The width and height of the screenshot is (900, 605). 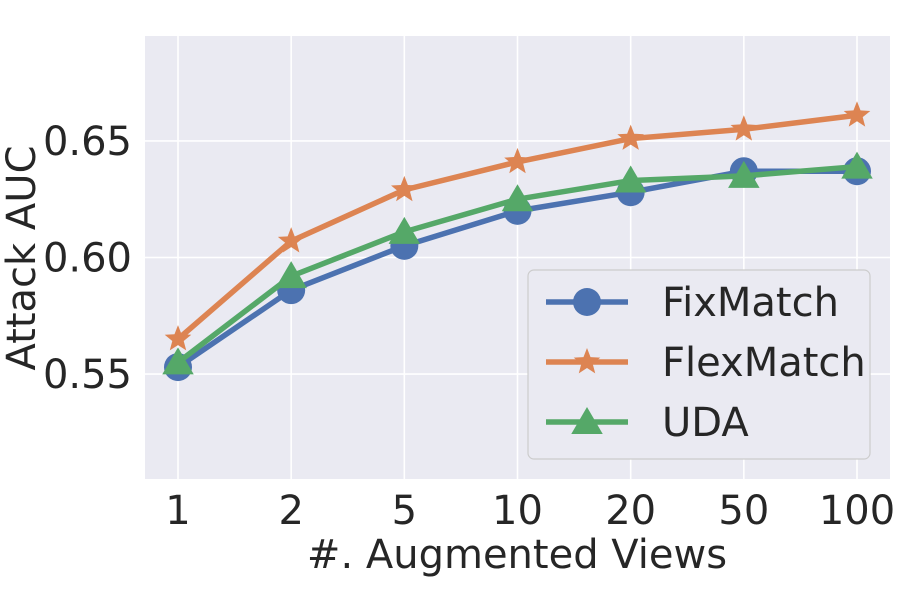 I want to click on x-tick-label: 100, so click(x=857, y=511).